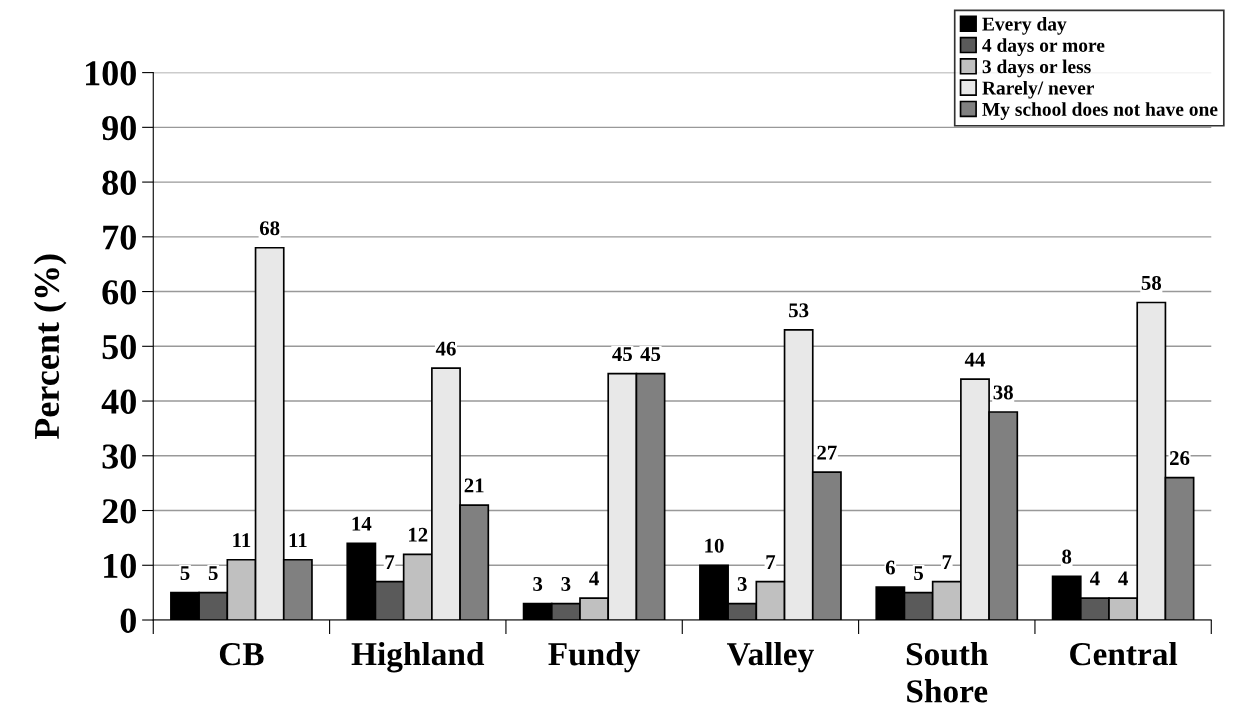  Describe the element at coordinates (975, 359) in the screenshot. I see `data-label: 44` at that location.